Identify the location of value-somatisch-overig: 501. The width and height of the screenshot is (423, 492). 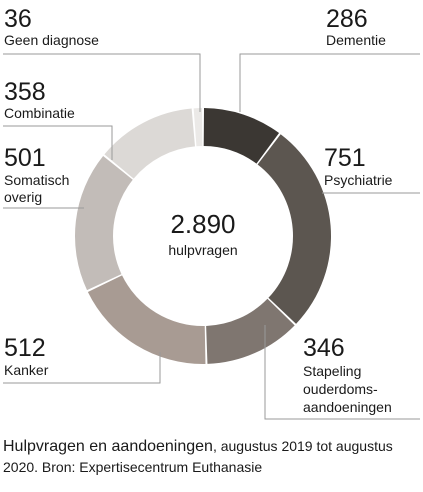
(25, 158).